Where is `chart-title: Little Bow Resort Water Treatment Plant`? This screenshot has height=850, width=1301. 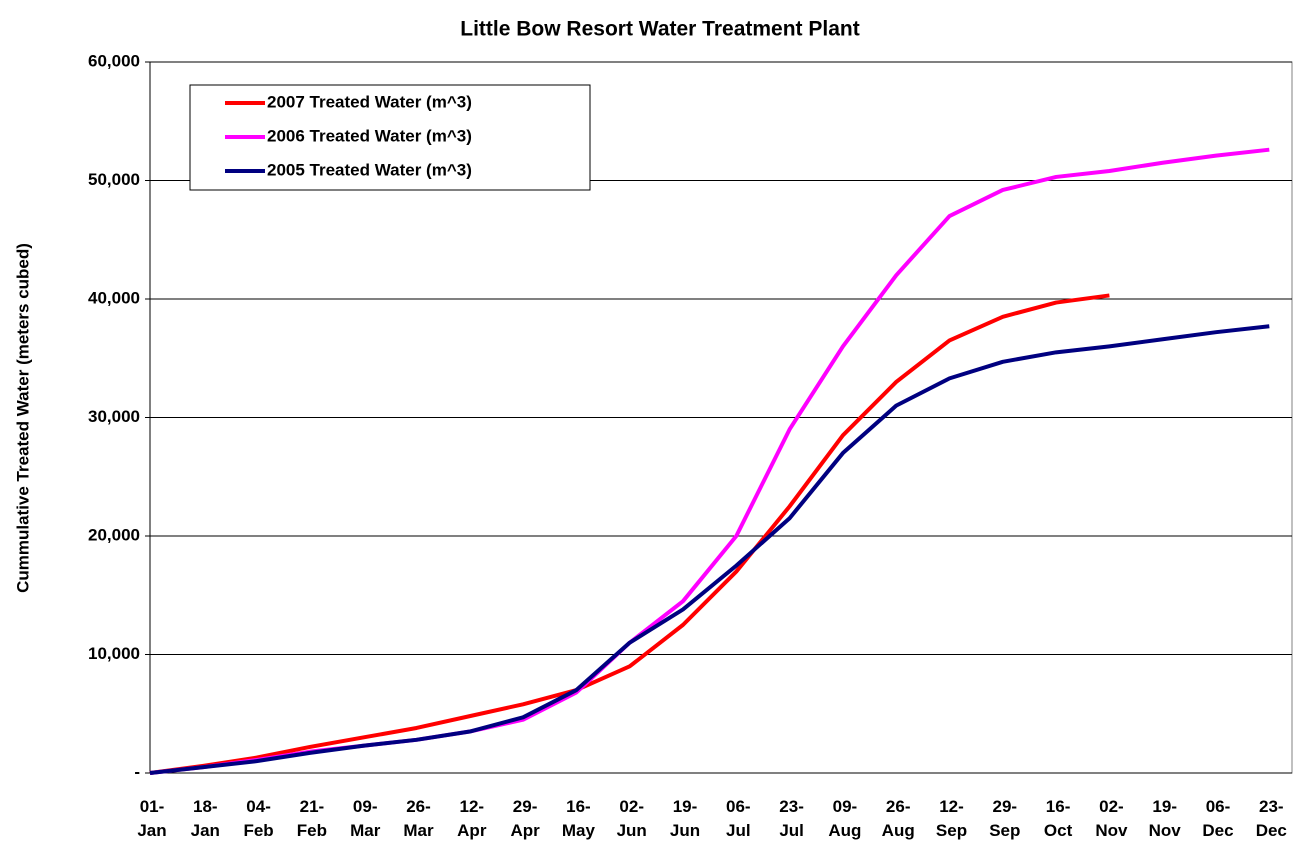
chart-title: Little Bow Resort Water Treatment Plant is located at coordinates (659, 29).